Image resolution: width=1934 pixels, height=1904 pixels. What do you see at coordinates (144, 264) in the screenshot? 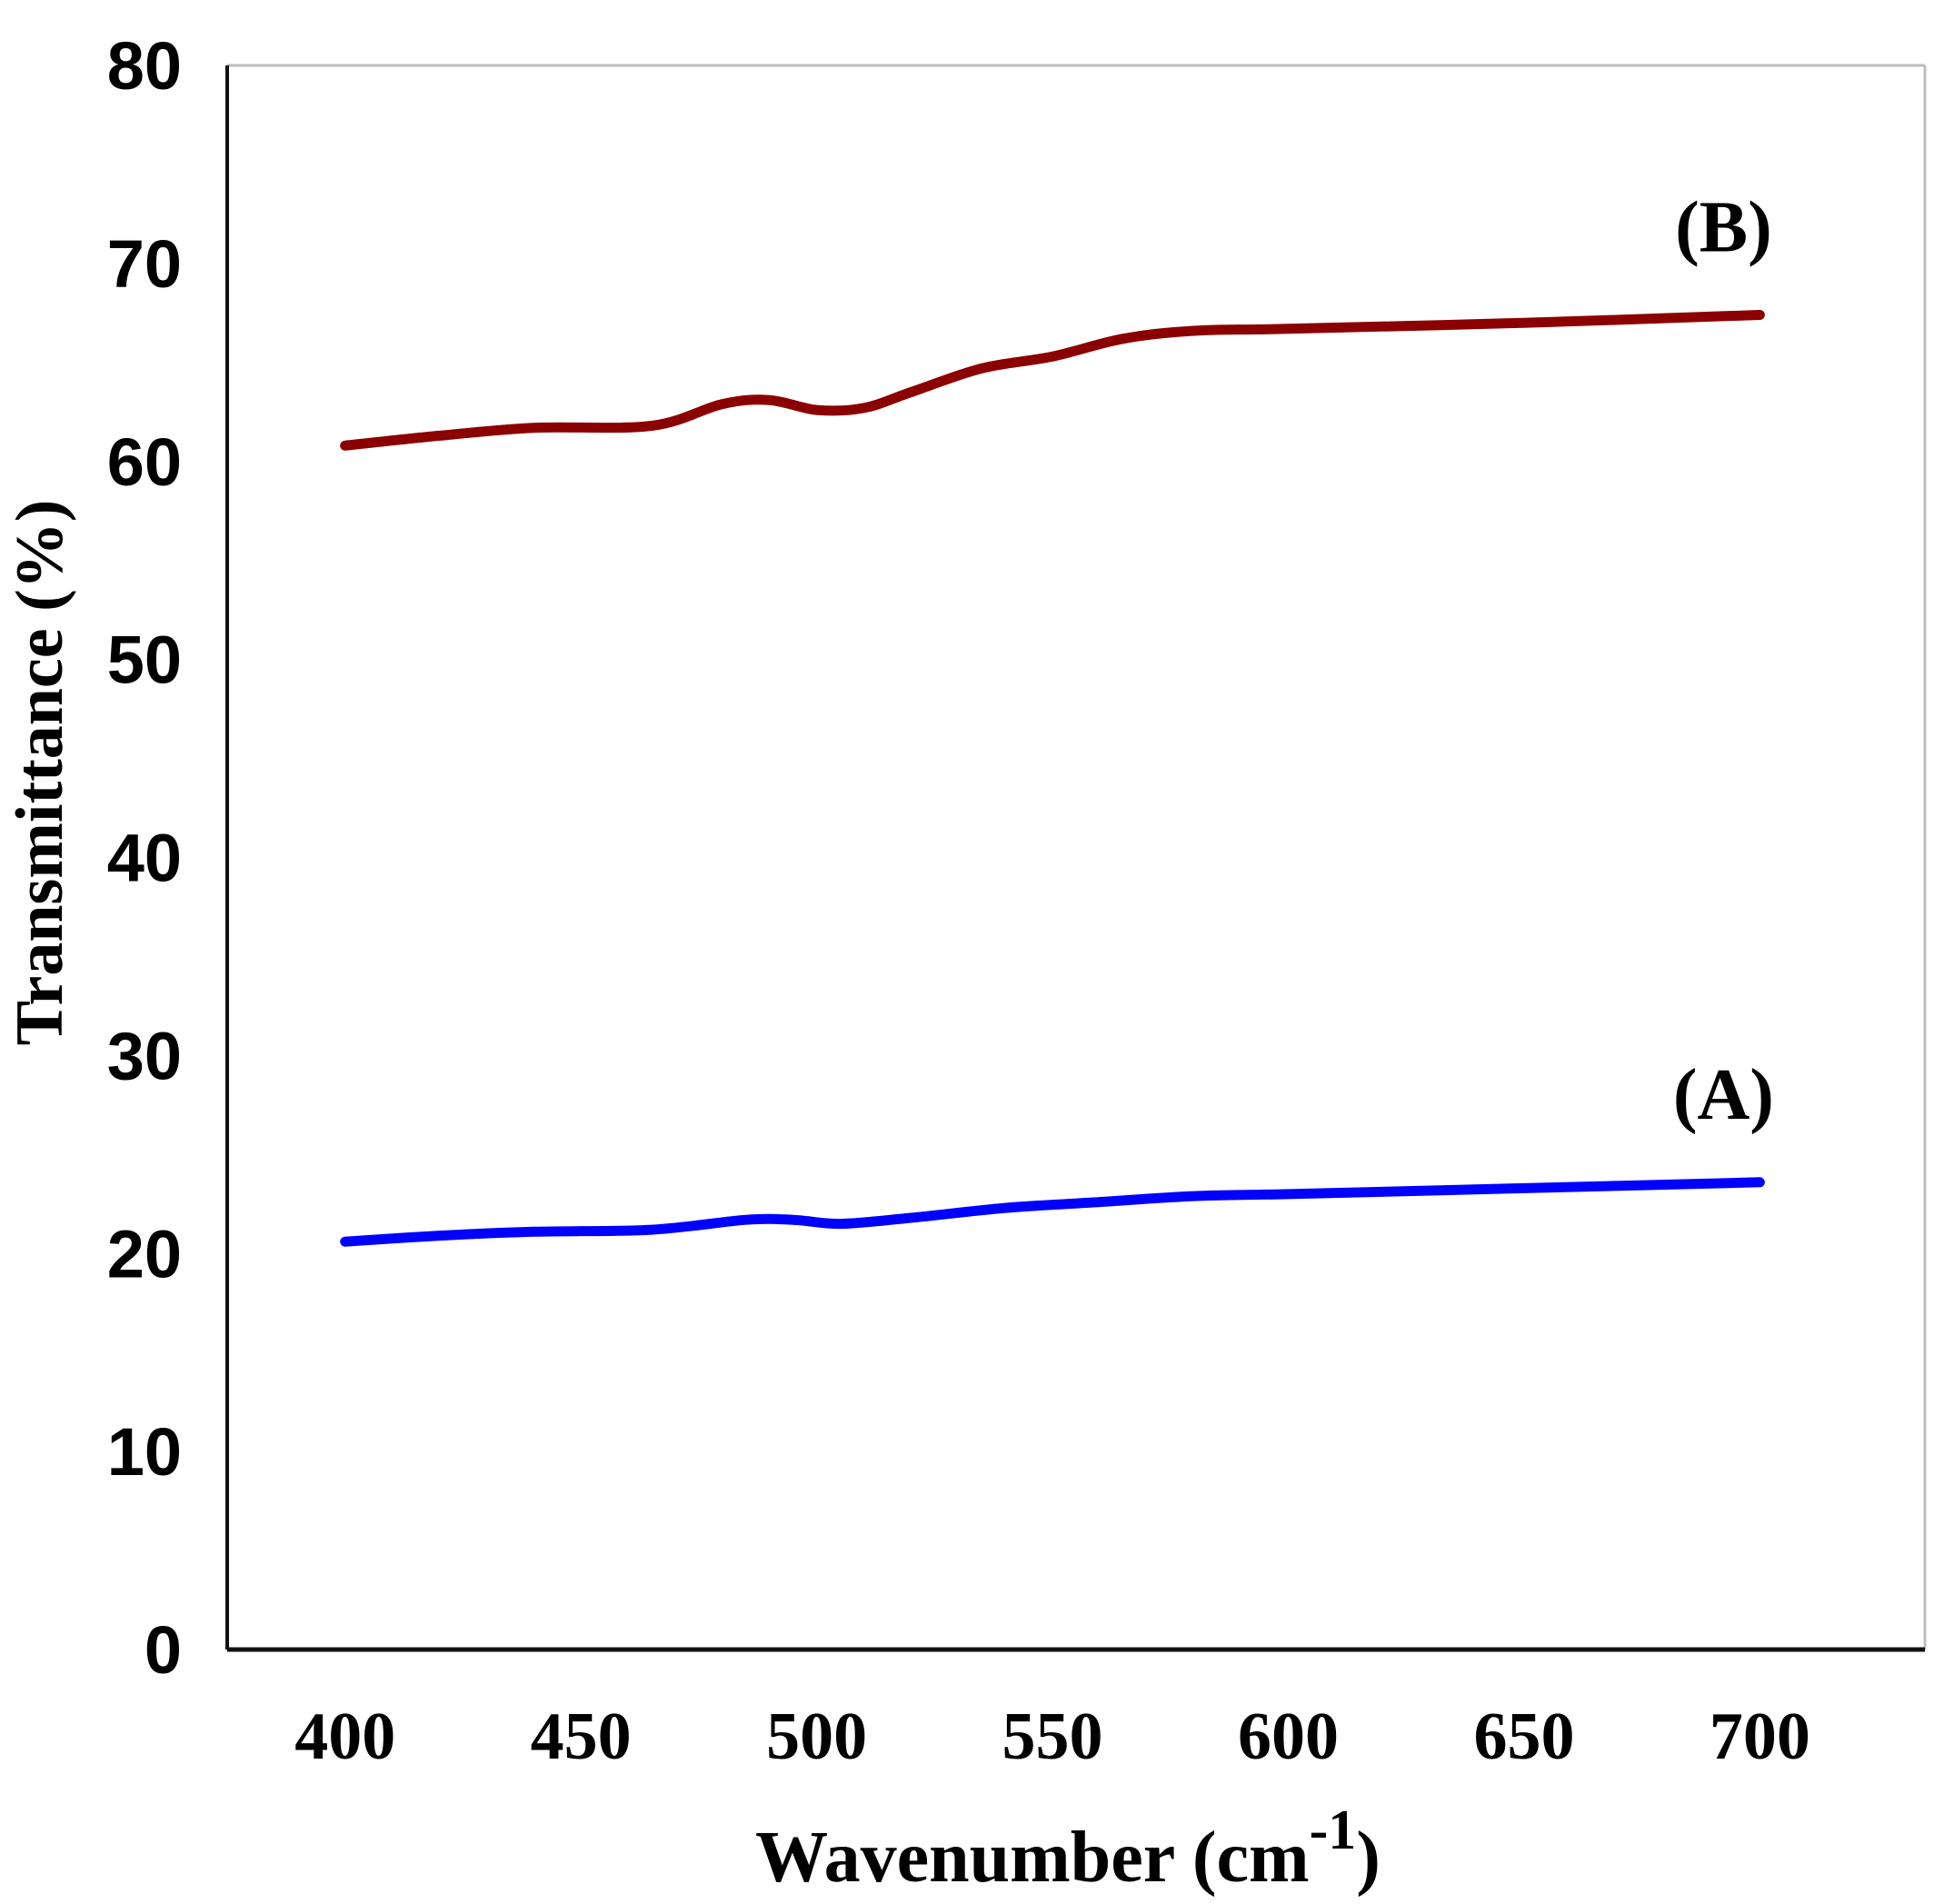
I see `y-tick-label: 70` at bounding box center [144, 264].